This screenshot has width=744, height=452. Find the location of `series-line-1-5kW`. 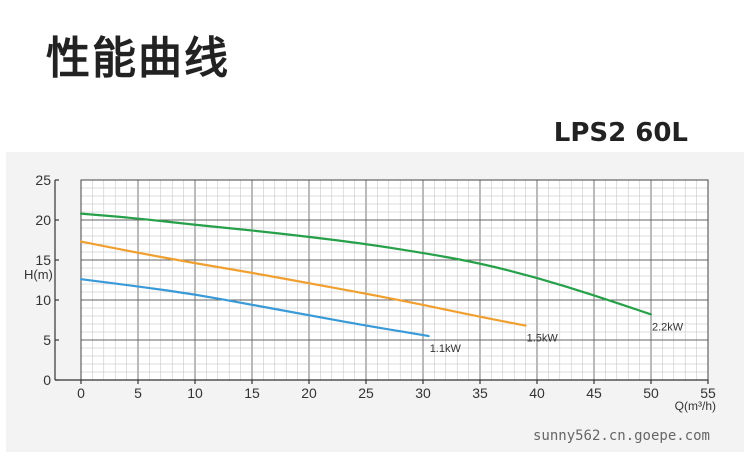

series-line-1-5kW is located at coordinates (303, 283).